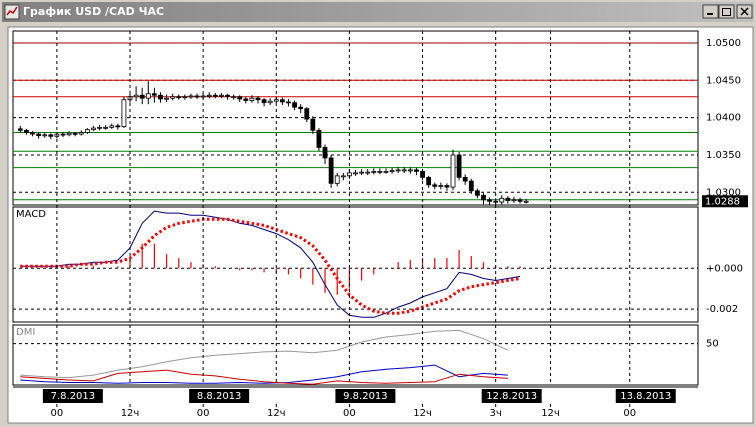  Describe the element at coordinates (724, 268) in the screenshot. I see `y-tick-label: +0.000` at that location.